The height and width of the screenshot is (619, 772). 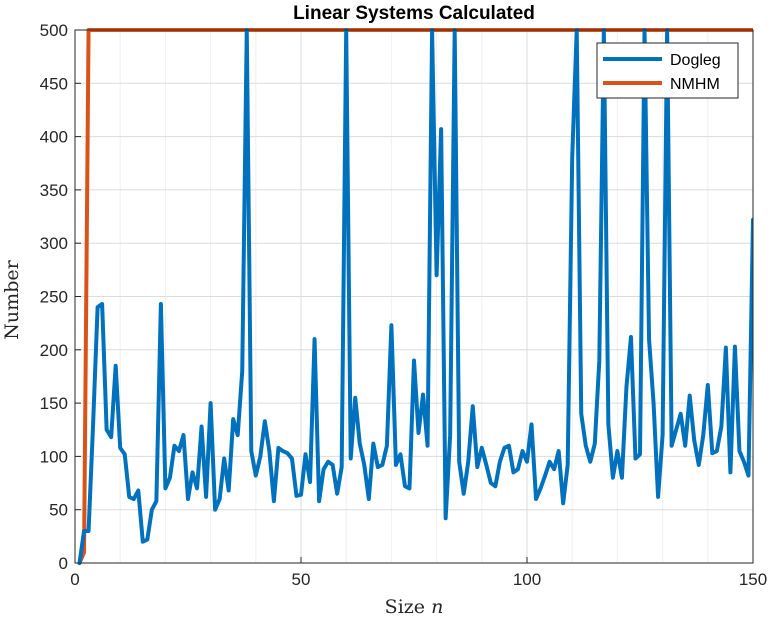 What do you see at coordinates (301, 579) in the screenshot?
I see `x-tick-label: 50` at bounding box center [301, 579].